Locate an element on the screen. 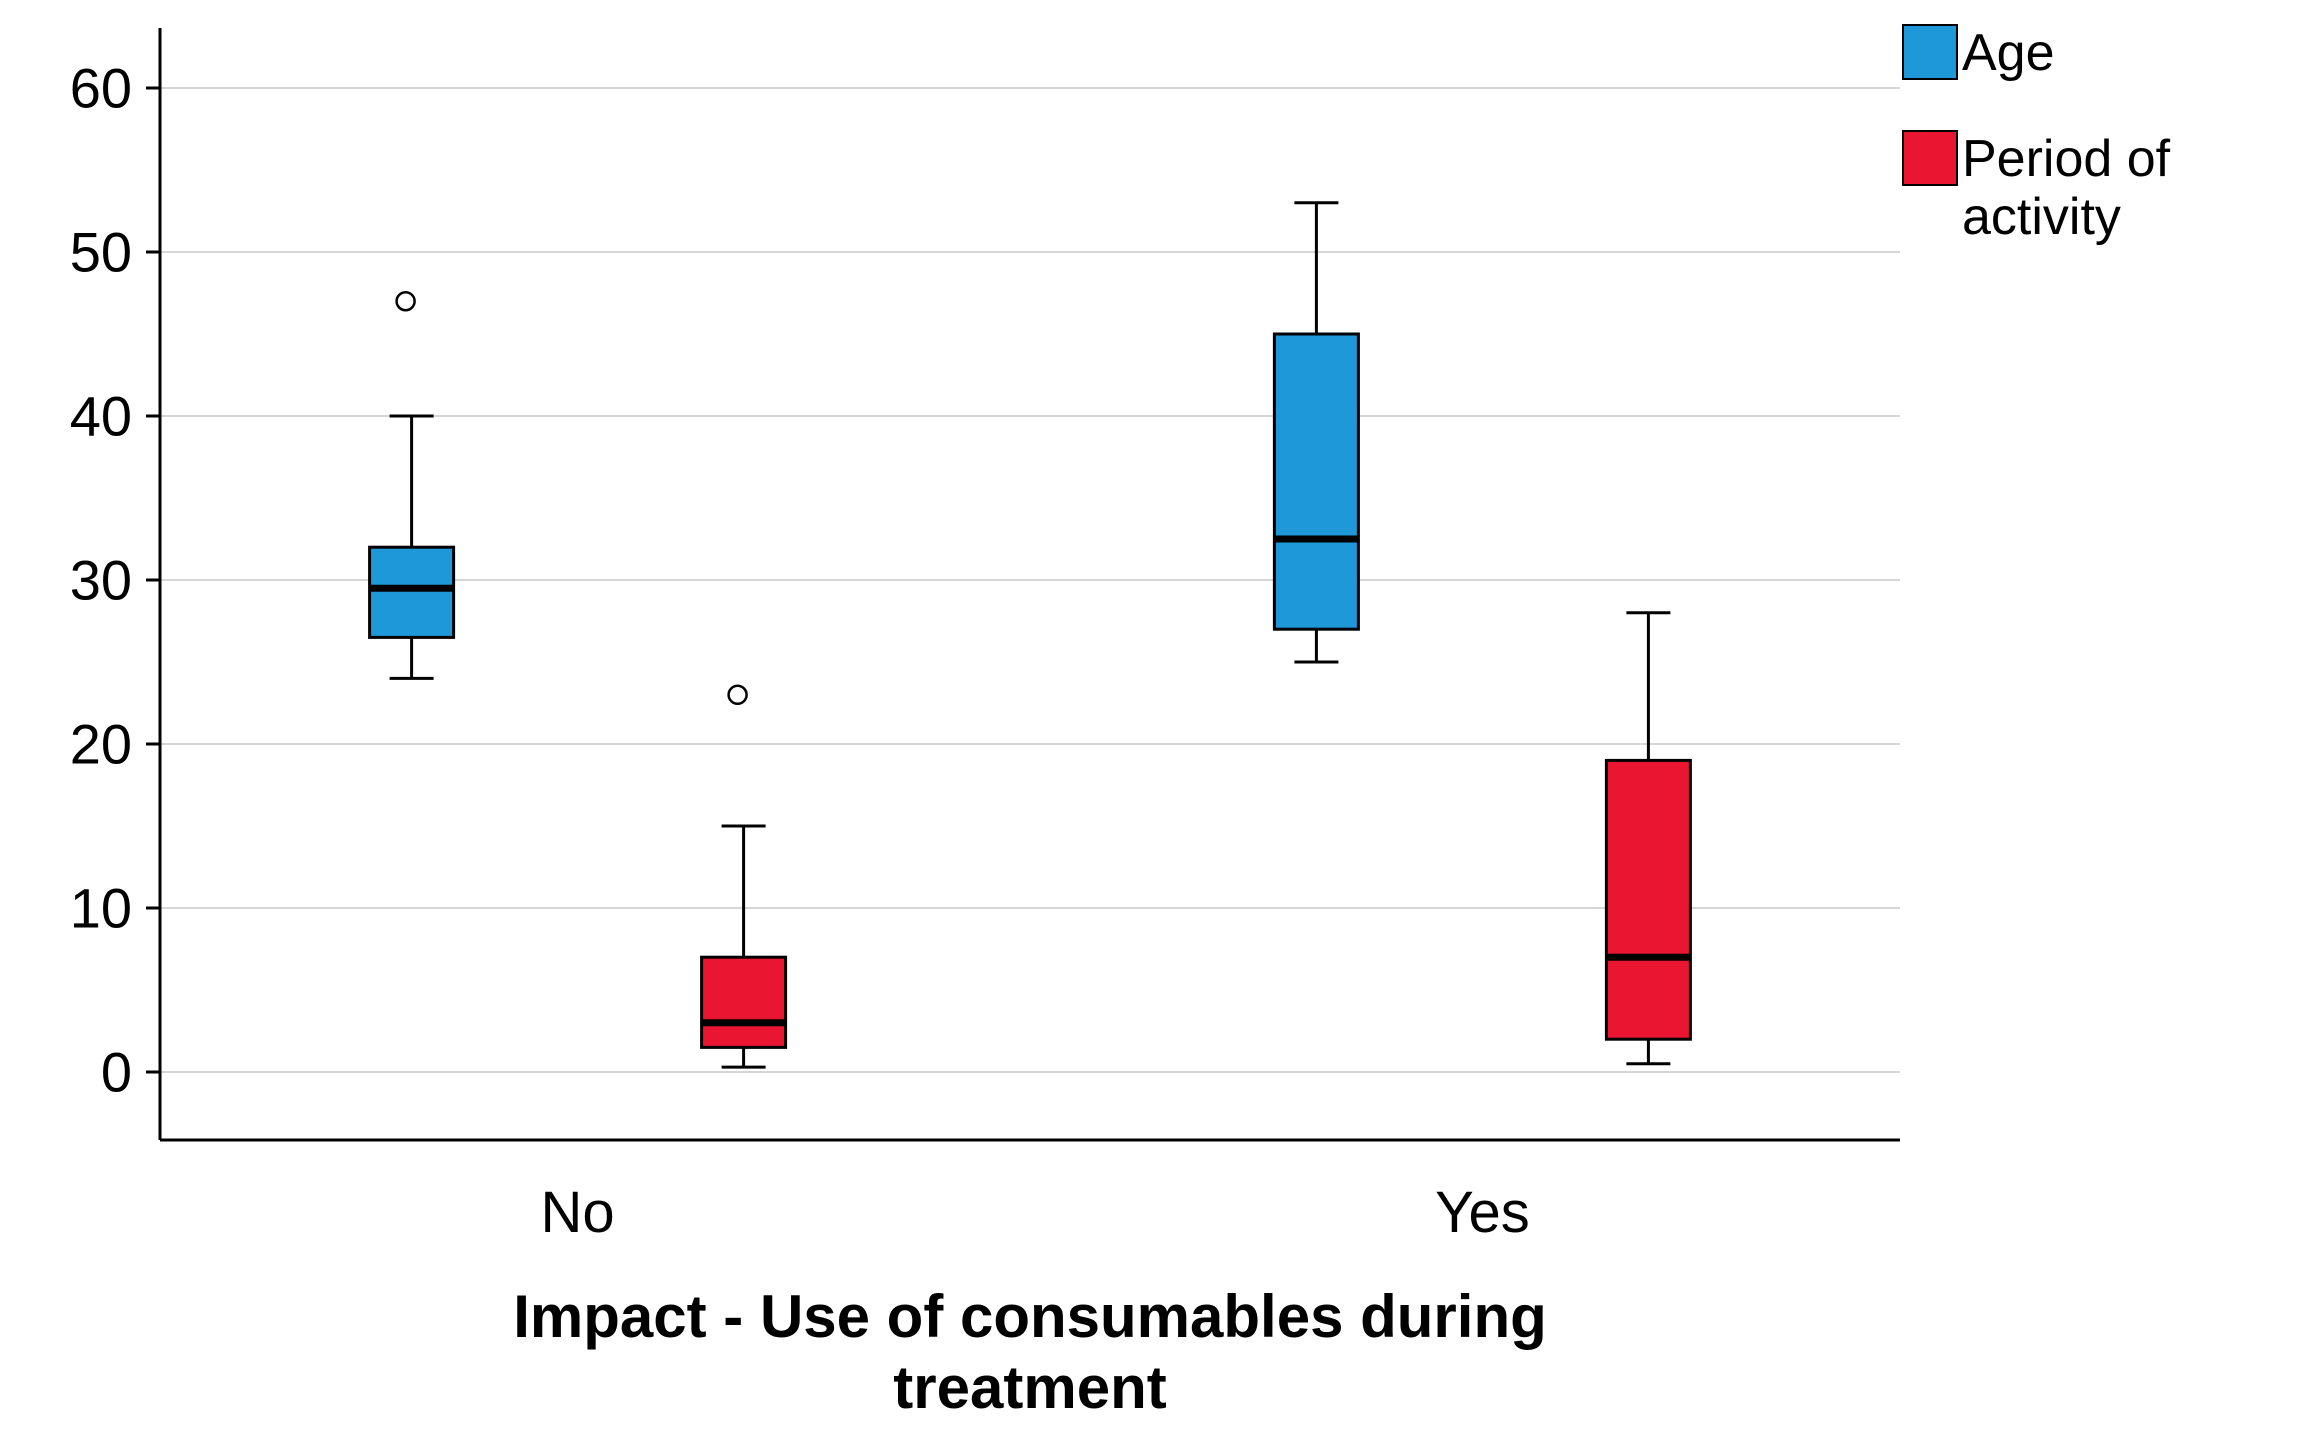 The height and width of the screenshot is (1450, 2304). box-period-of-activity-yes is located at coordinates (1648, 899).